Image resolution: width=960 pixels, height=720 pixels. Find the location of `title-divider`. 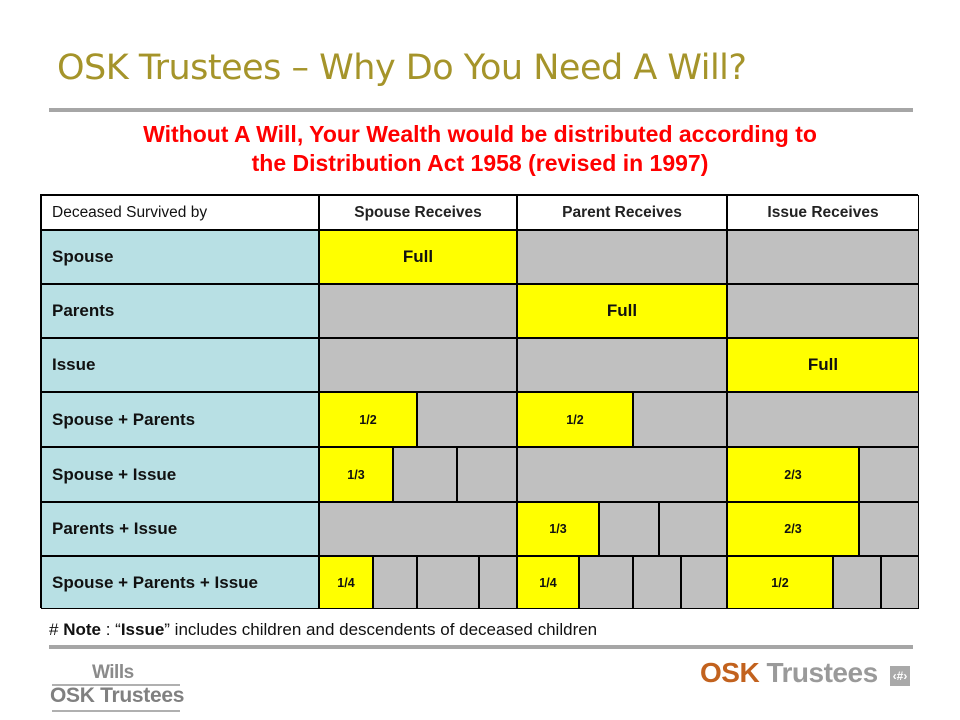

title-divider is located at coordinates (481, 110).